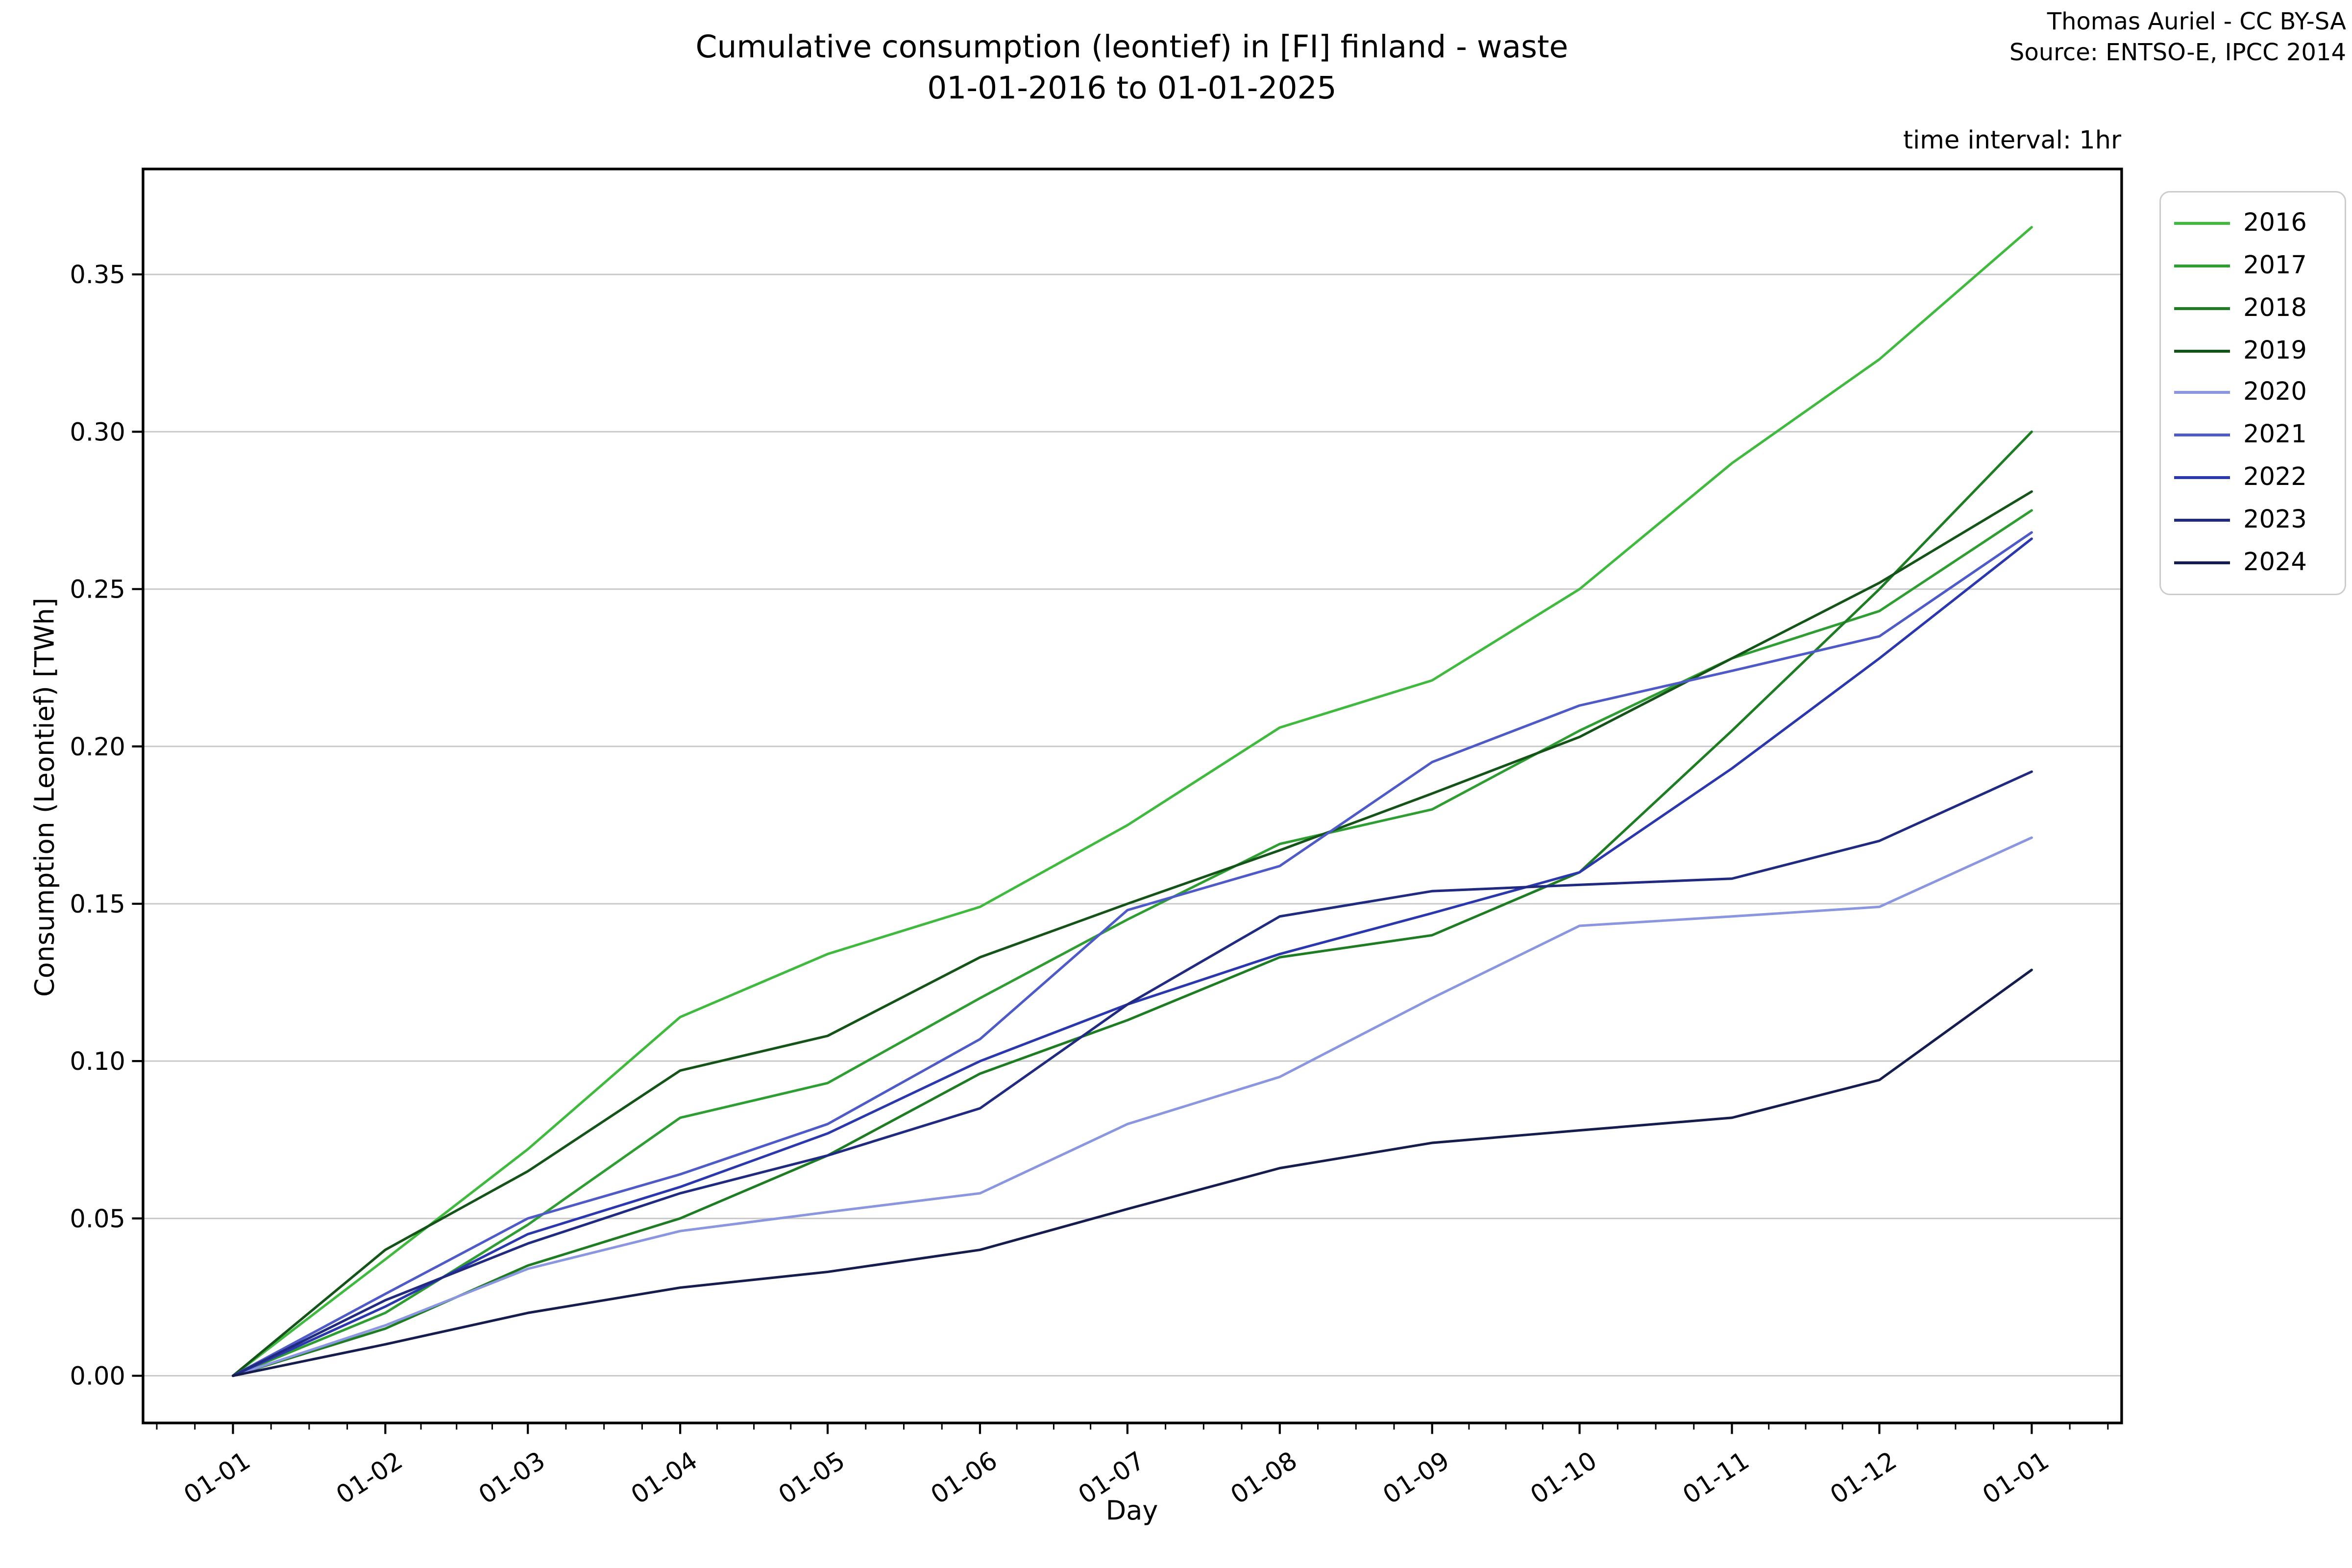 The image size is (2352, 1568). Describe the element at coordinates (97, 432) in the screenshot. I see `y-tick-label: 0.30` at that location.